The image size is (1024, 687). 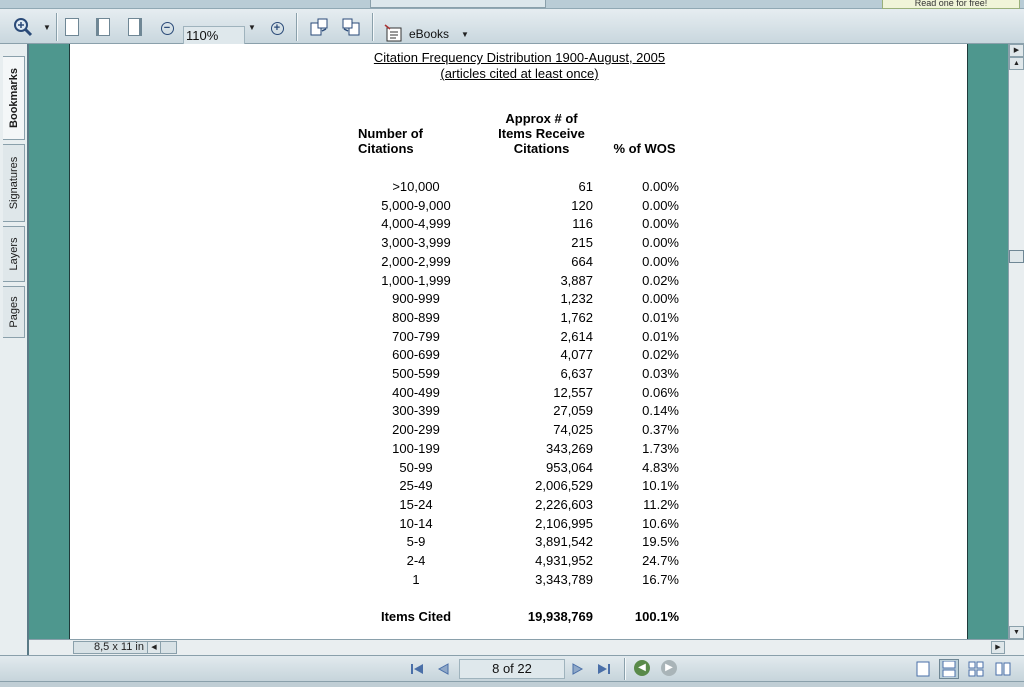 What do you see at coordinates (214, 35) in the screenshot?
I see `zoom-input: 110%` at bounding box center [214, 35].